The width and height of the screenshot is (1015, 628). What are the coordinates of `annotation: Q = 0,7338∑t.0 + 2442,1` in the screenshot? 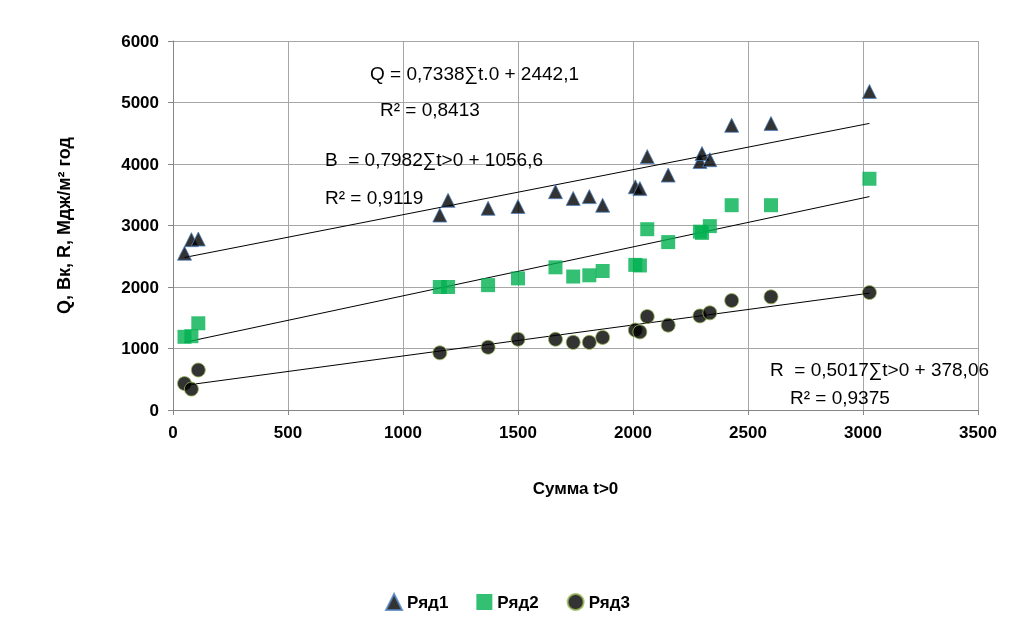 It's located at (474, 74).